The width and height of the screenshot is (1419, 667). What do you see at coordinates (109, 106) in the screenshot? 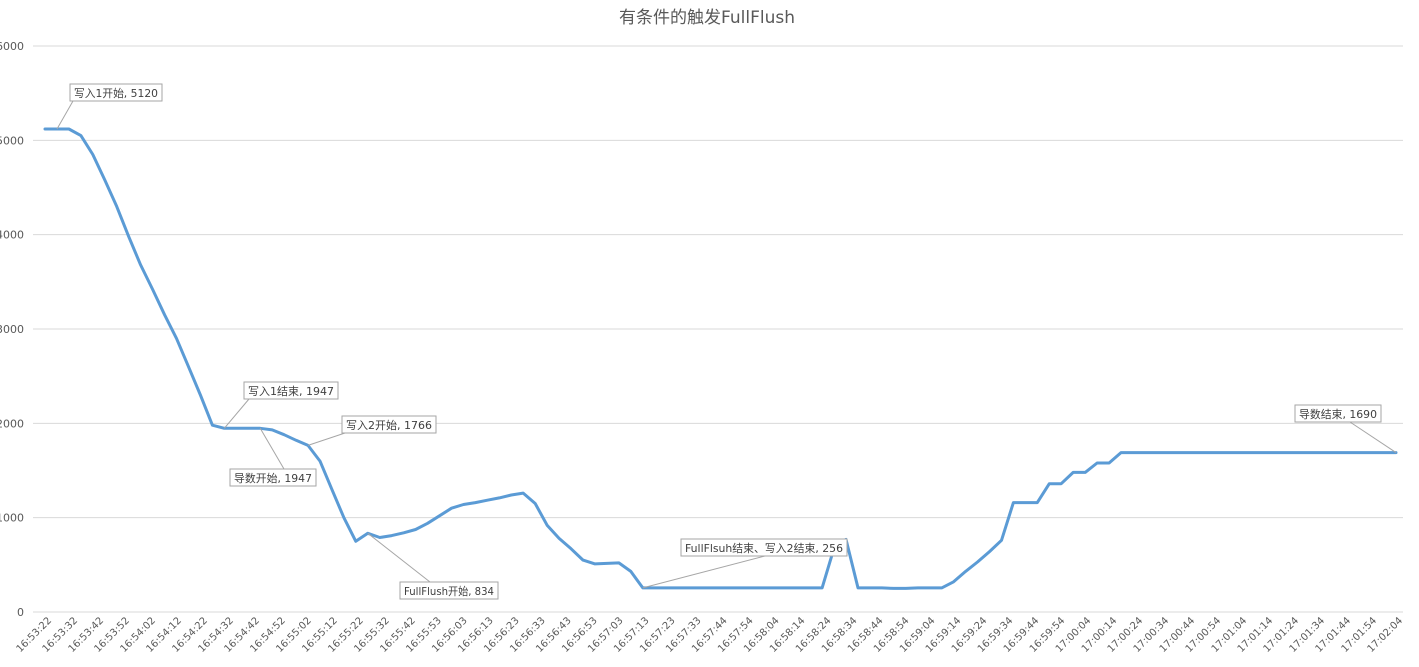
I see `data-callout: 写入1开始, 5120` at bounding box center [109, 106].